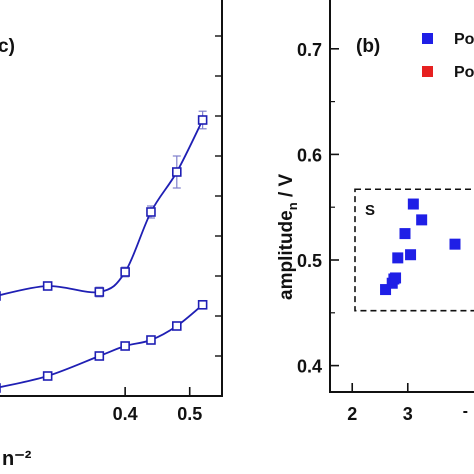  I want to click on y-axis-label-main: amplitude, so click(286, 255).